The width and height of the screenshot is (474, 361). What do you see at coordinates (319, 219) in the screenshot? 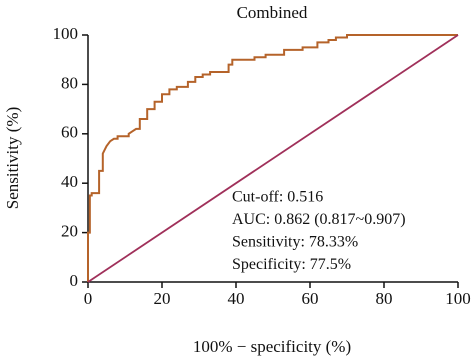
I see `annotation: AUC: 0.862 (0.817~0.907)` at bounding box center [319, 219].